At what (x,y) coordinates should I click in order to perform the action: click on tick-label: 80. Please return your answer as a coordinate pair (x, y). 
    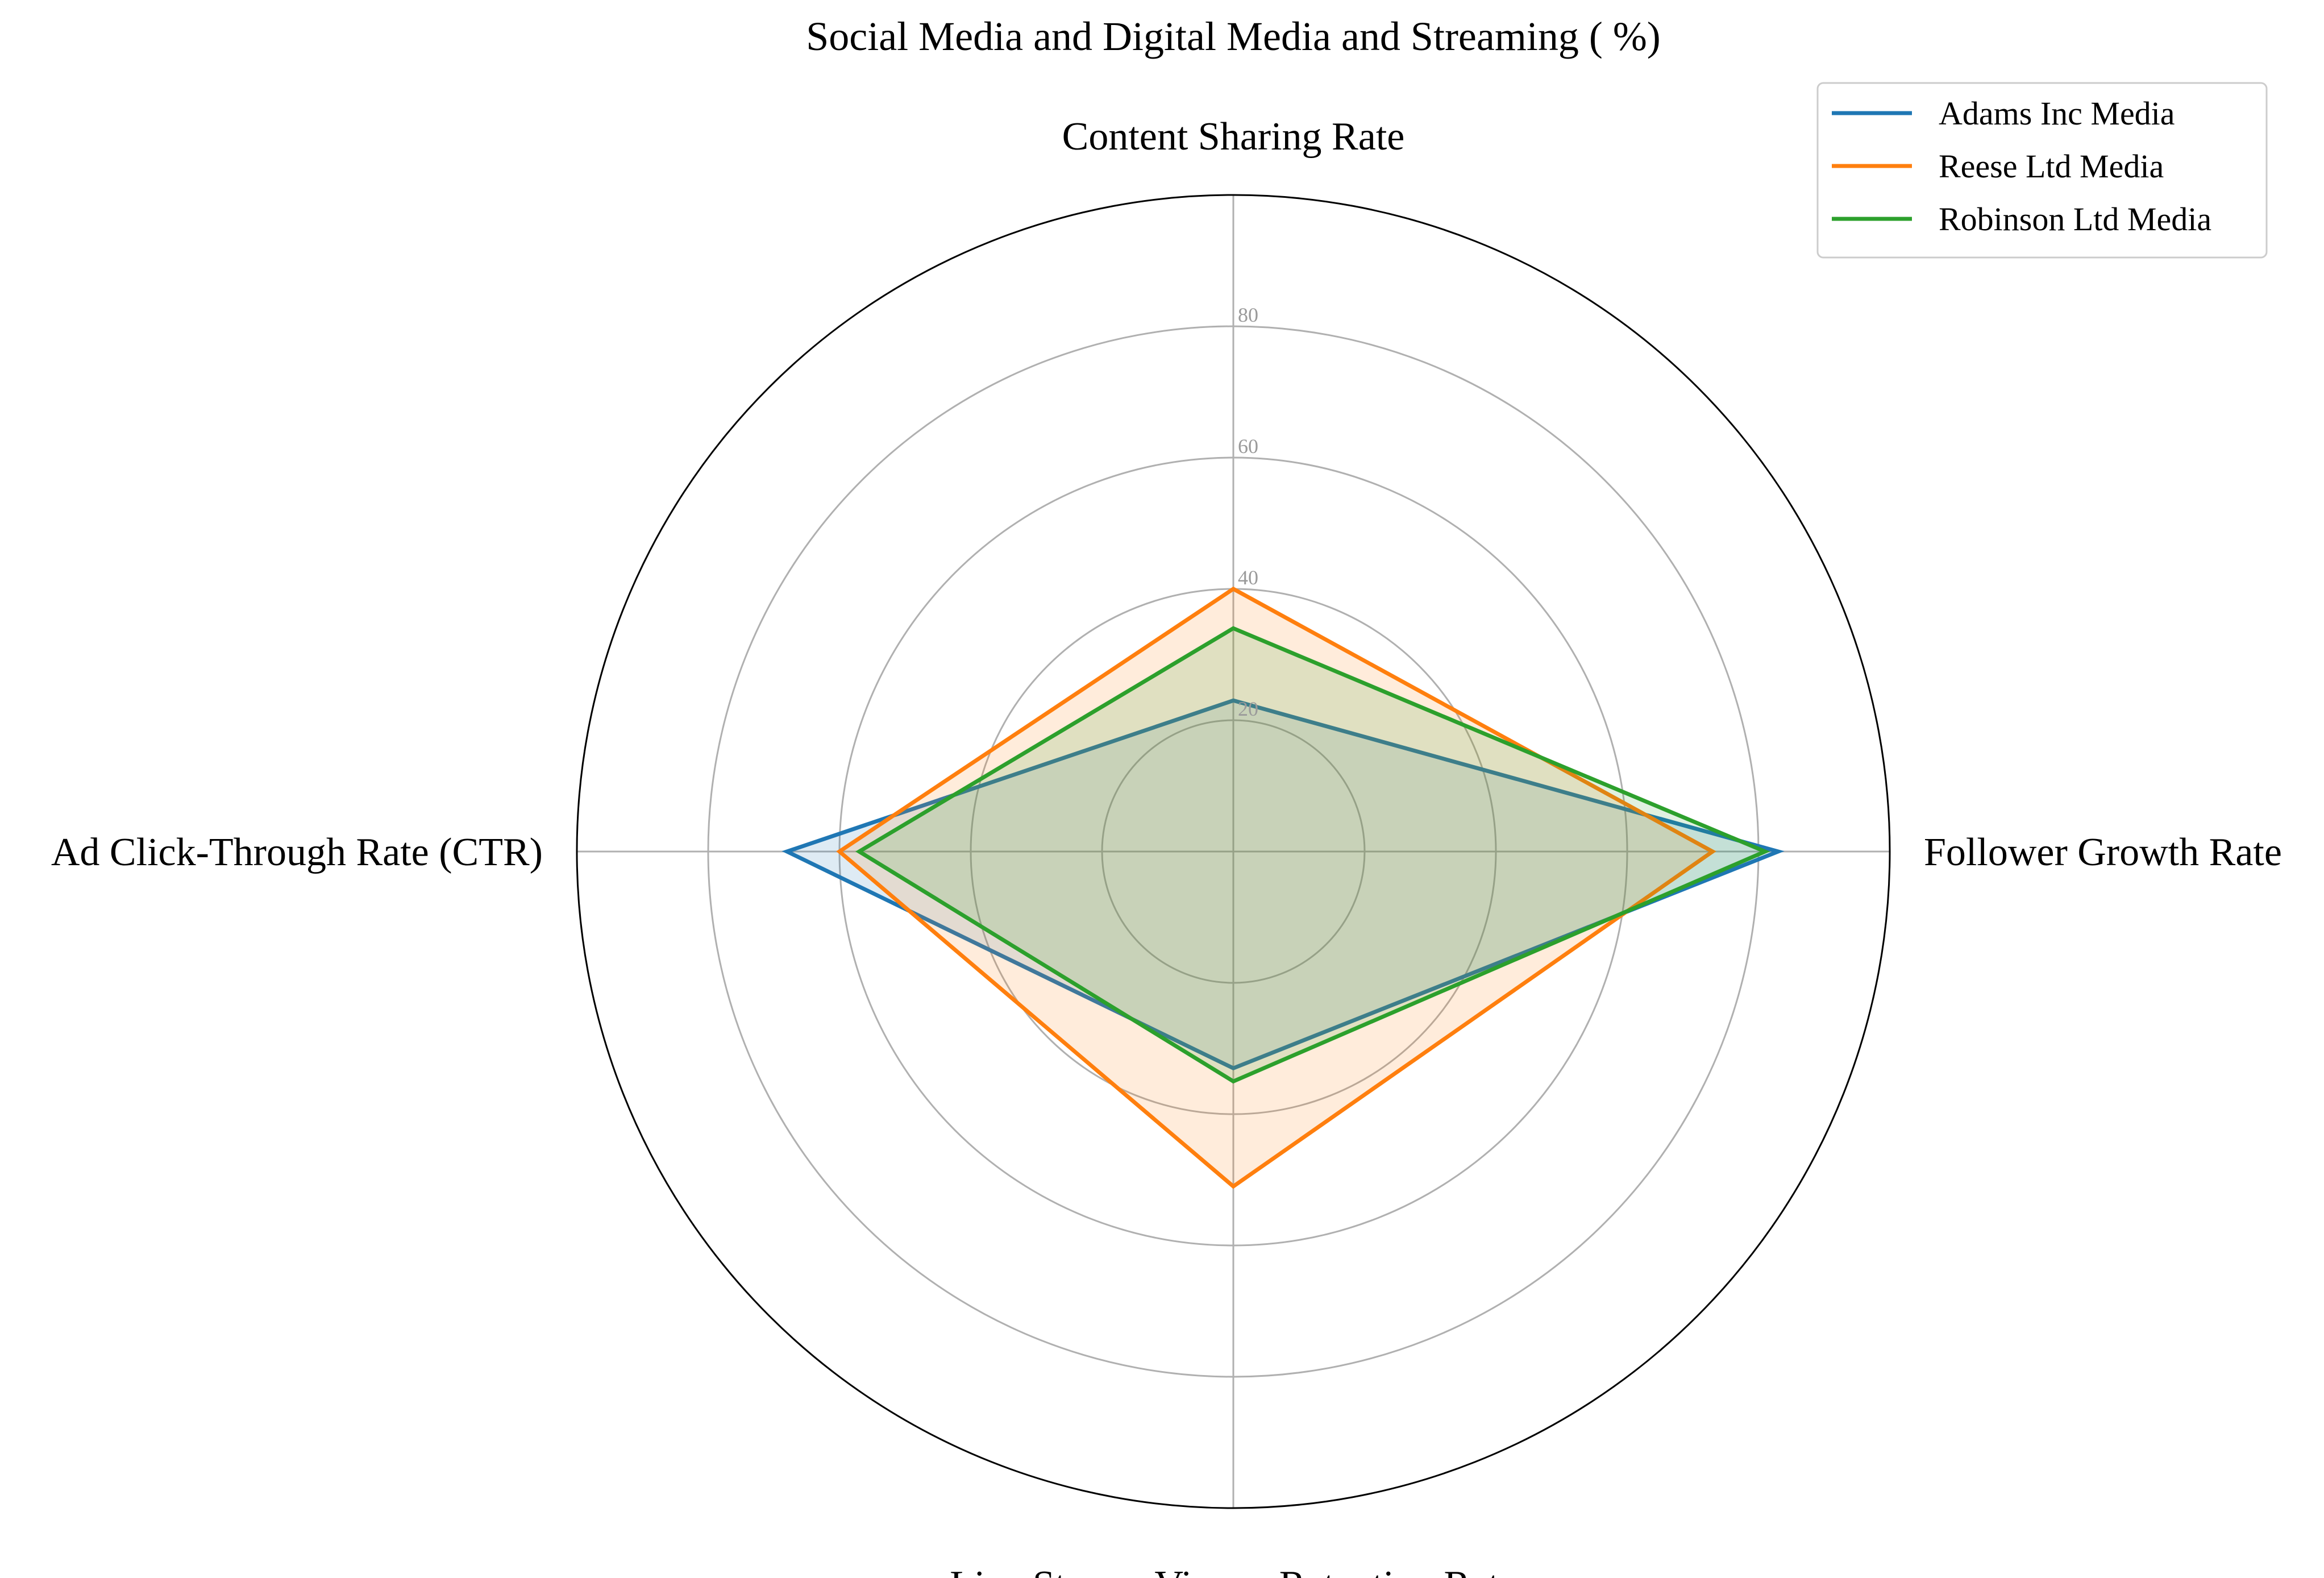
    Looking at the image, I should click on (1248, 315).